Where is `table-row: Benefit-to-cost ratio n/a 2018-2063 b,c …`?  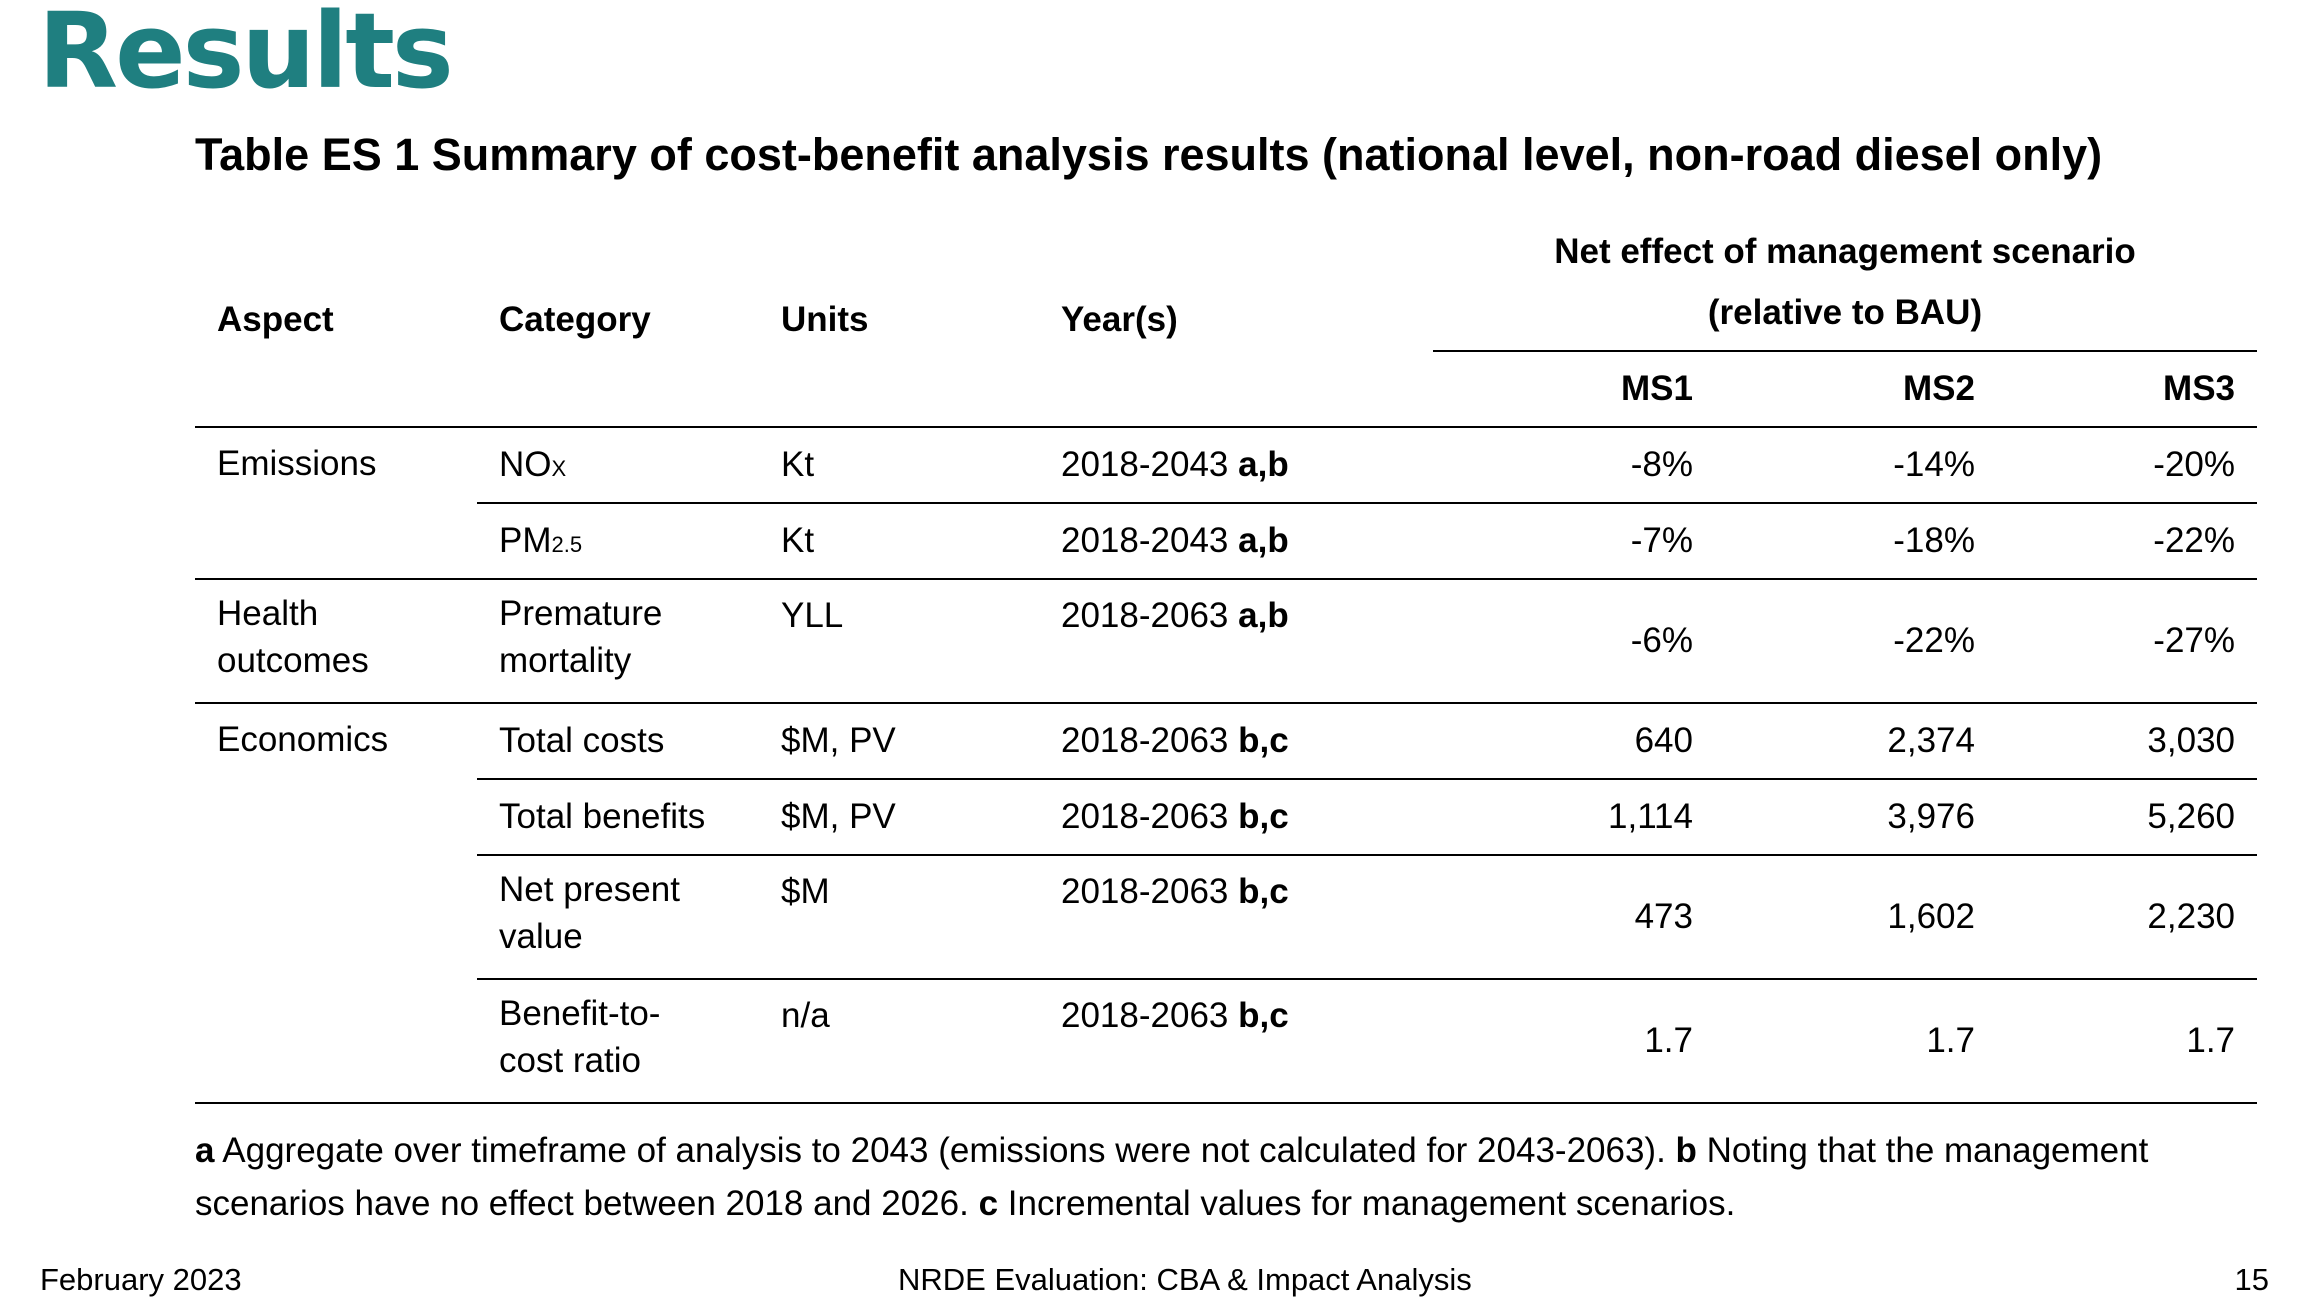
table-row: Benefit-to-cost ratio n/a 2018-2063 b,c … is located at coordinates (1226, 1041).